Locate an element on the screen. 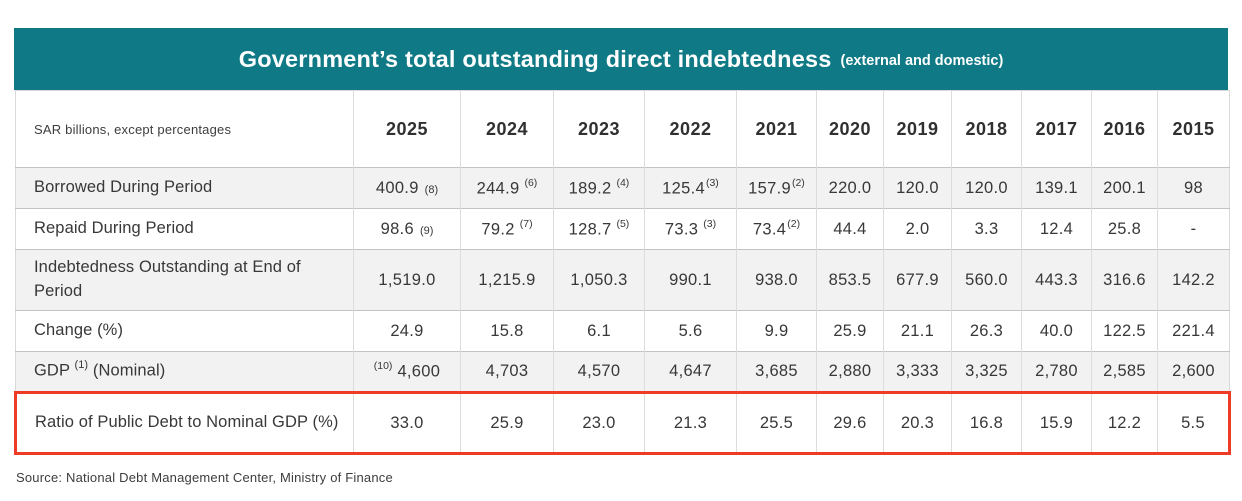 The height and width of the screenshot is (501, 1242). data-cell: 220.0 is located at coordinates (850, 188).